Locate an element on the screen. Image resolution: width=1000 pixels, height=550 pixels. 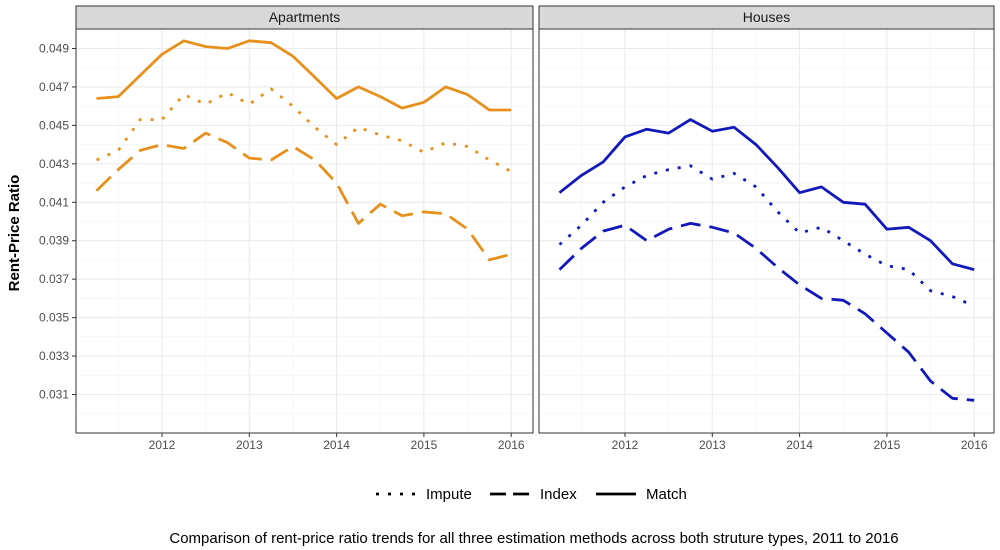
y-tick-label: 0.041 is located at coordinates (54, 202).